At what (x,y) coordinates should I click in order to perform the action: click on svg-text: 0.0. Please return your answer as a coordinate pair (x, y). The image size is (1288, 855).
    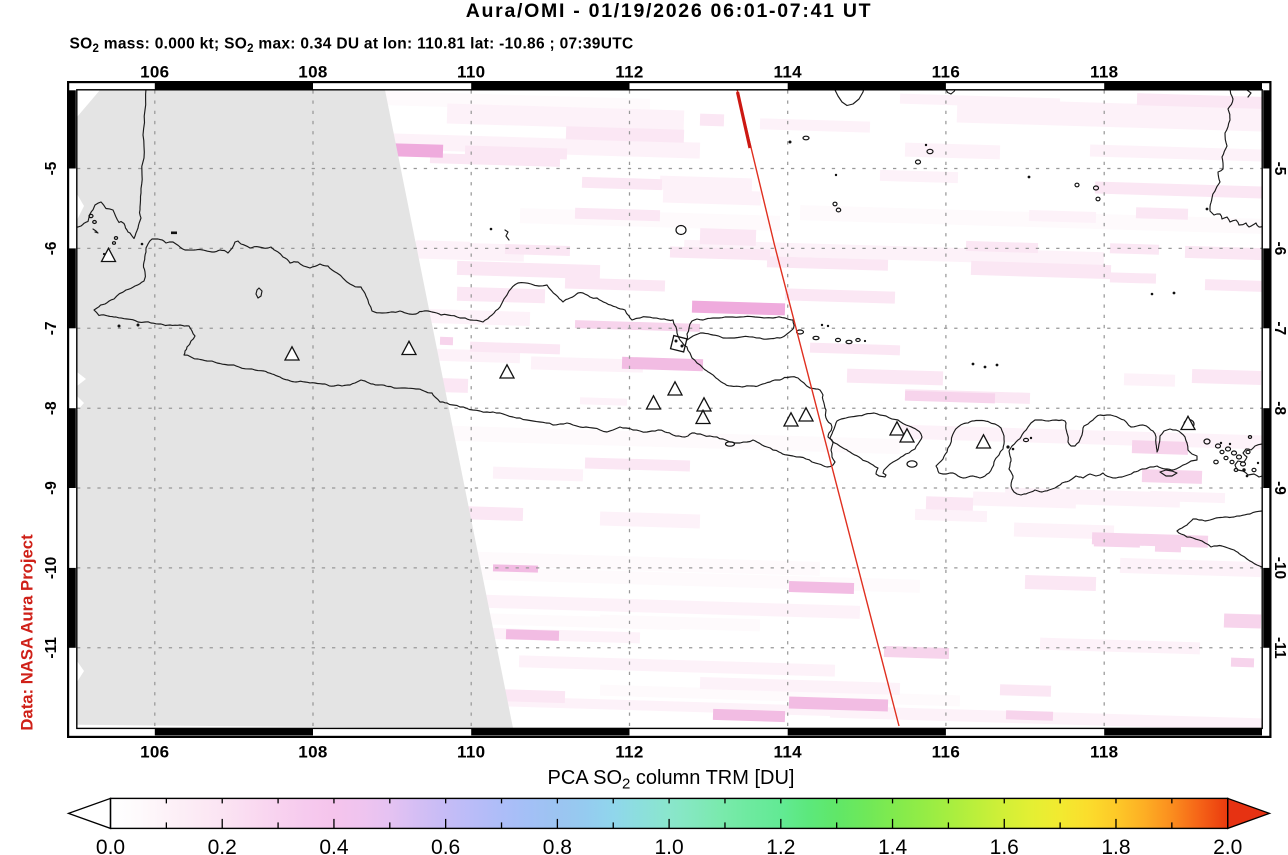
    Looking at the image, I should click on (110, 845).